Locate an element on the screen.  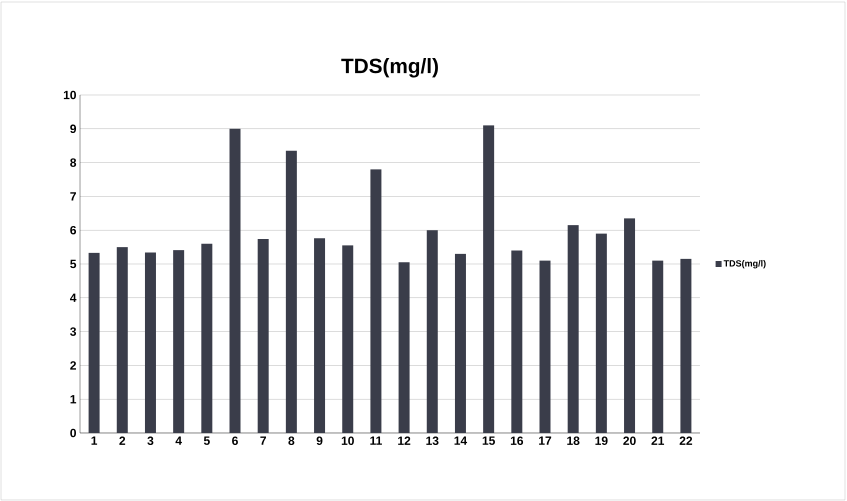
x-tick-label: 3 is located at coordinates (150, 441).